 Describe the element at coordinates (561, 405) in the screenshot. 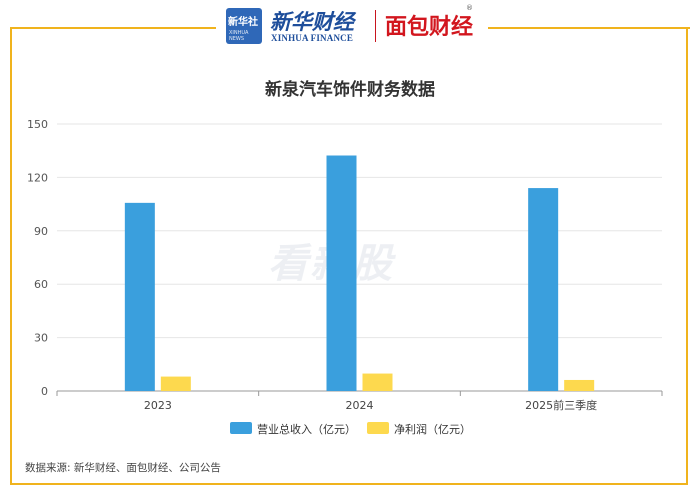

I see `x-tick-label: 2025前三季度` at that location.